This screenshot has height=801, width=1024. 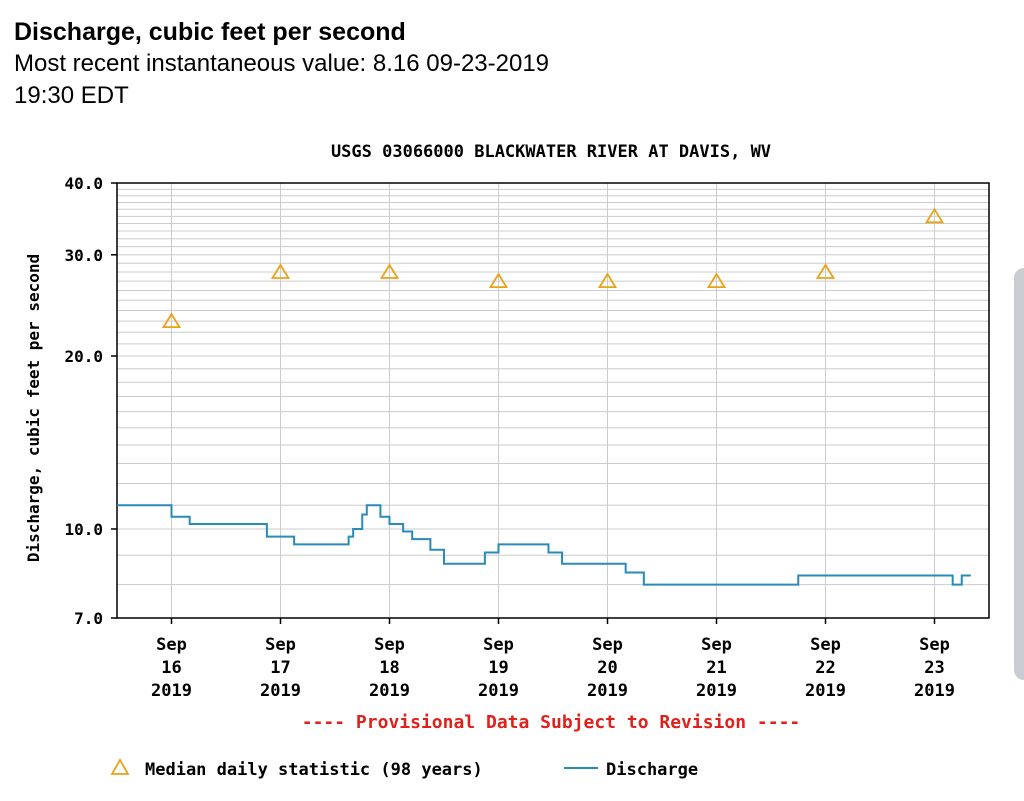 I want to click on y-tick-label: 20.0, so click(x=83, y=356).